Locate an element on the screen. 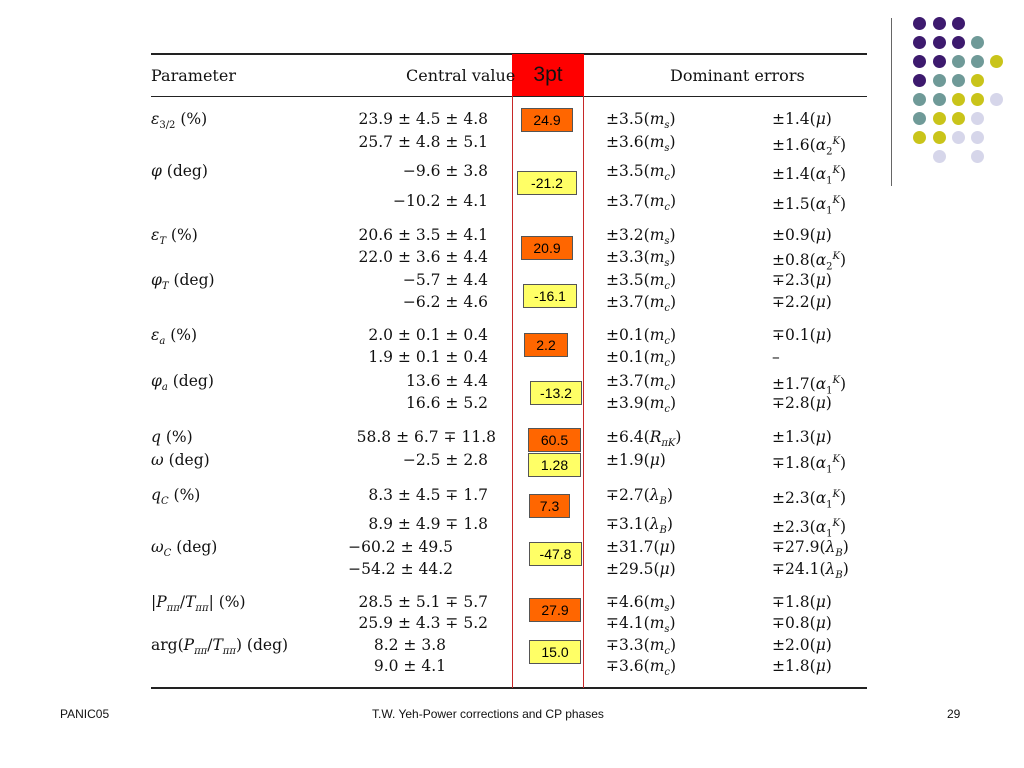 Image resolution: width=1024 pixels, height=768 pixels. error-primary: ±31.7(μ) is located at coordinates (641, 547).